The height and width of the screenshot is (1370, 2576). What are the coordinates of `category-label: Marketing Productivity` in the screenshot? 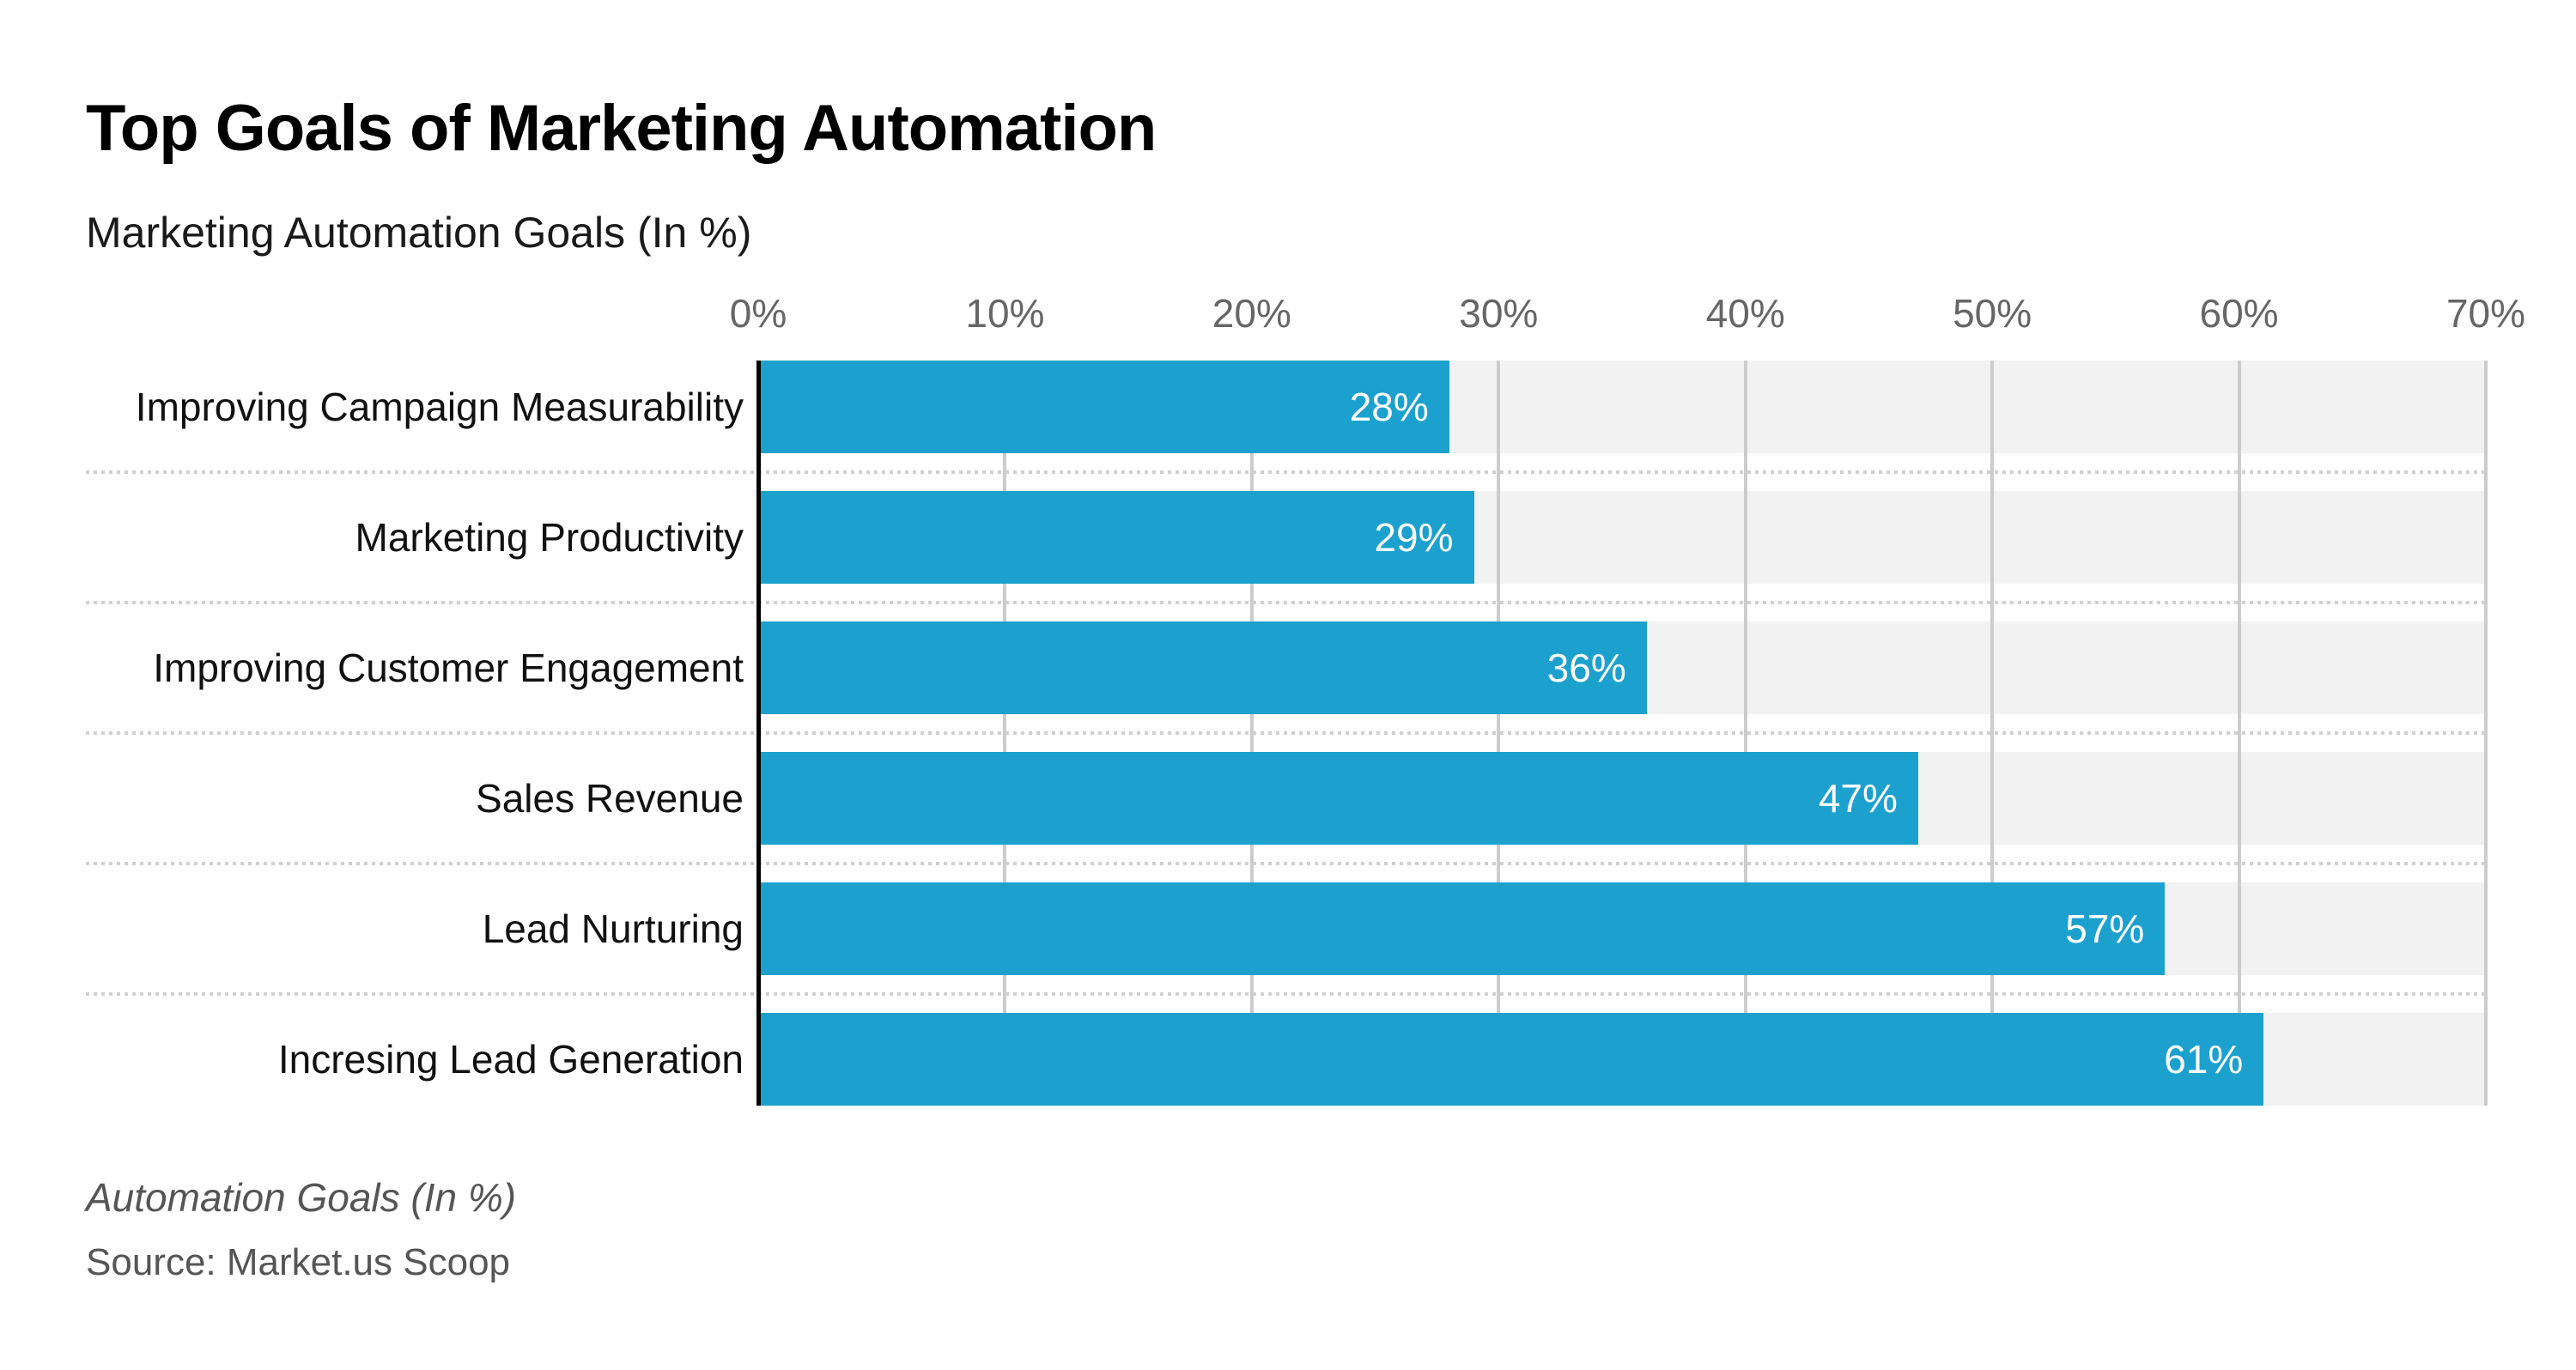 It's located at (550, 537).